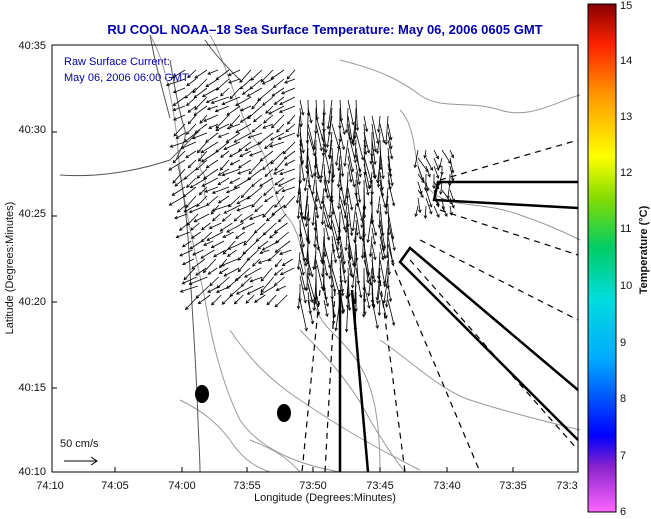 The width and height of the screenshot is (651, 519). I want to click on colorbar-tick-label: 6, so click(623, 512).